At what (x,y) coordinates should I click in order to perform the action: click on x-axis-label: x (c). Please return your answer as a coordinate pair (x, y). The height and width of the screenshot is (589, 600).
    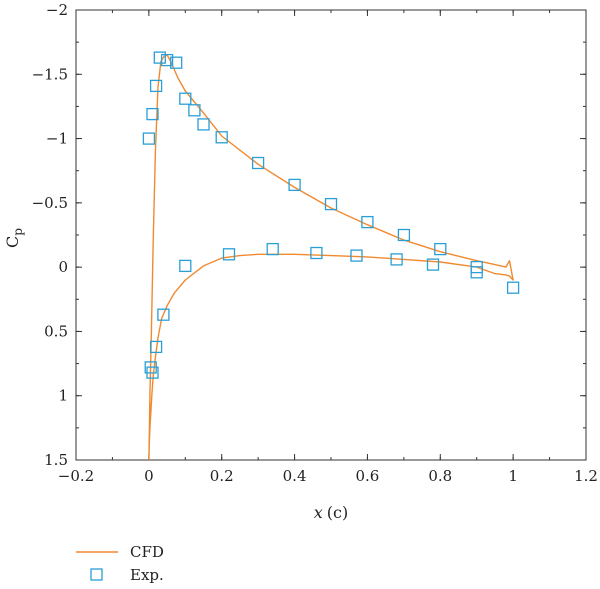
    Looking at the image, I should click on (331, 512).